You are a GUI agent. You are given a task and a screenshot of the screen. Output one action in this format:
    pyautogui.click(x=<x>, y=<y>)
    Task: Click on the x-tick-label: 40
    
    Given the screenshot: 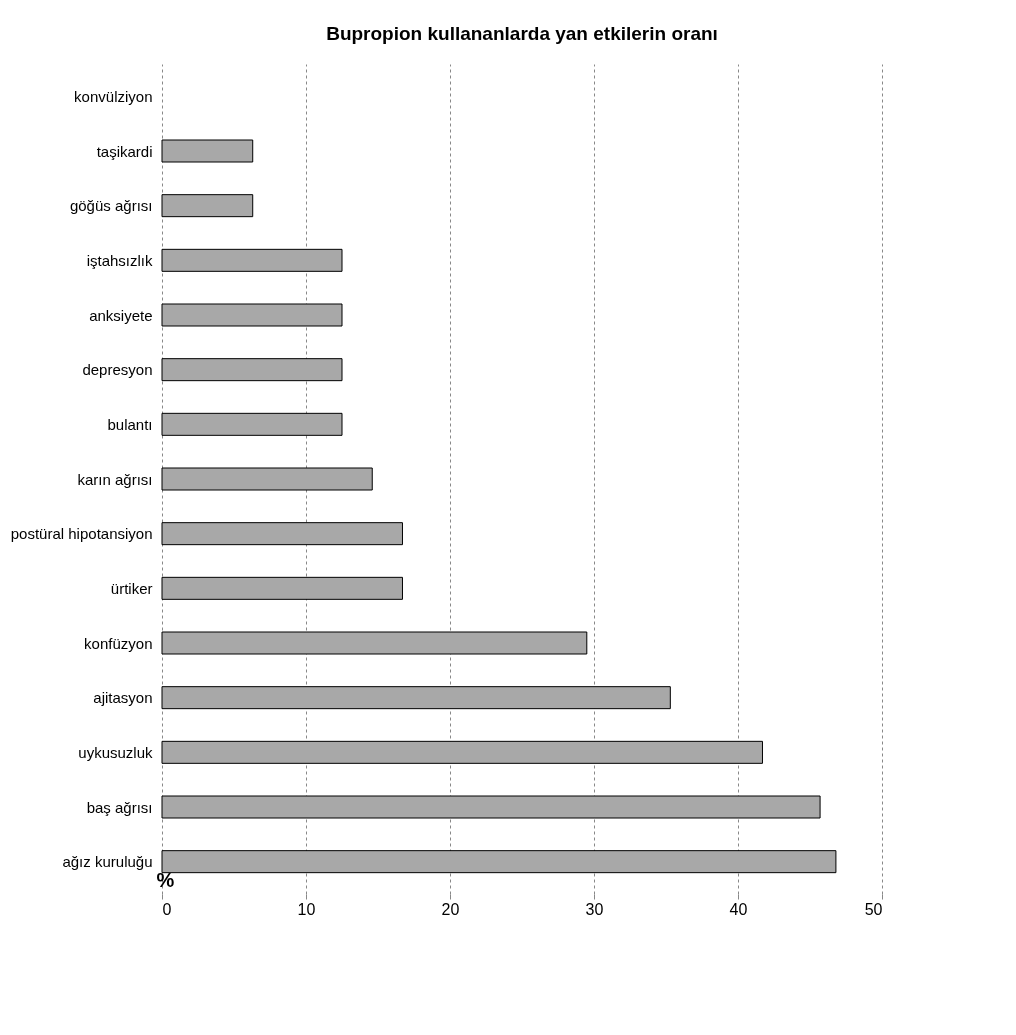 What is the action you would take?
    pyautogui.click(x=738, y=909)
    